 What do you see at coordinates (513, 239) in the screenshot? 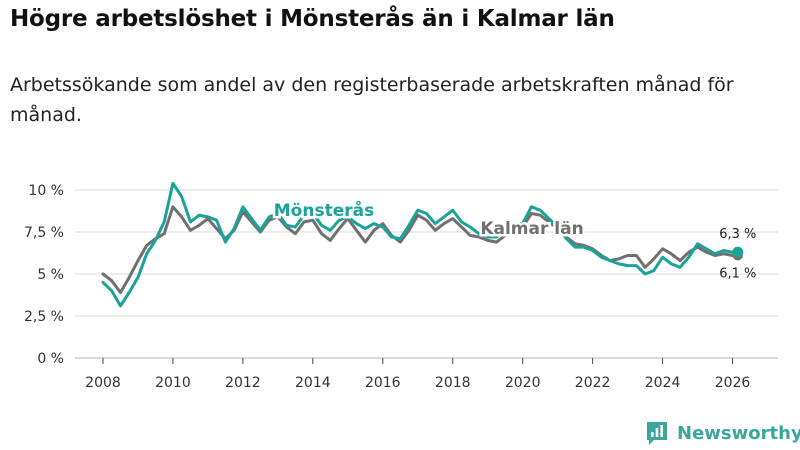
I see `series-labels: 6,3 % 6,1 % Mönsterås Kalmar län` at bounding box center [513, 239].